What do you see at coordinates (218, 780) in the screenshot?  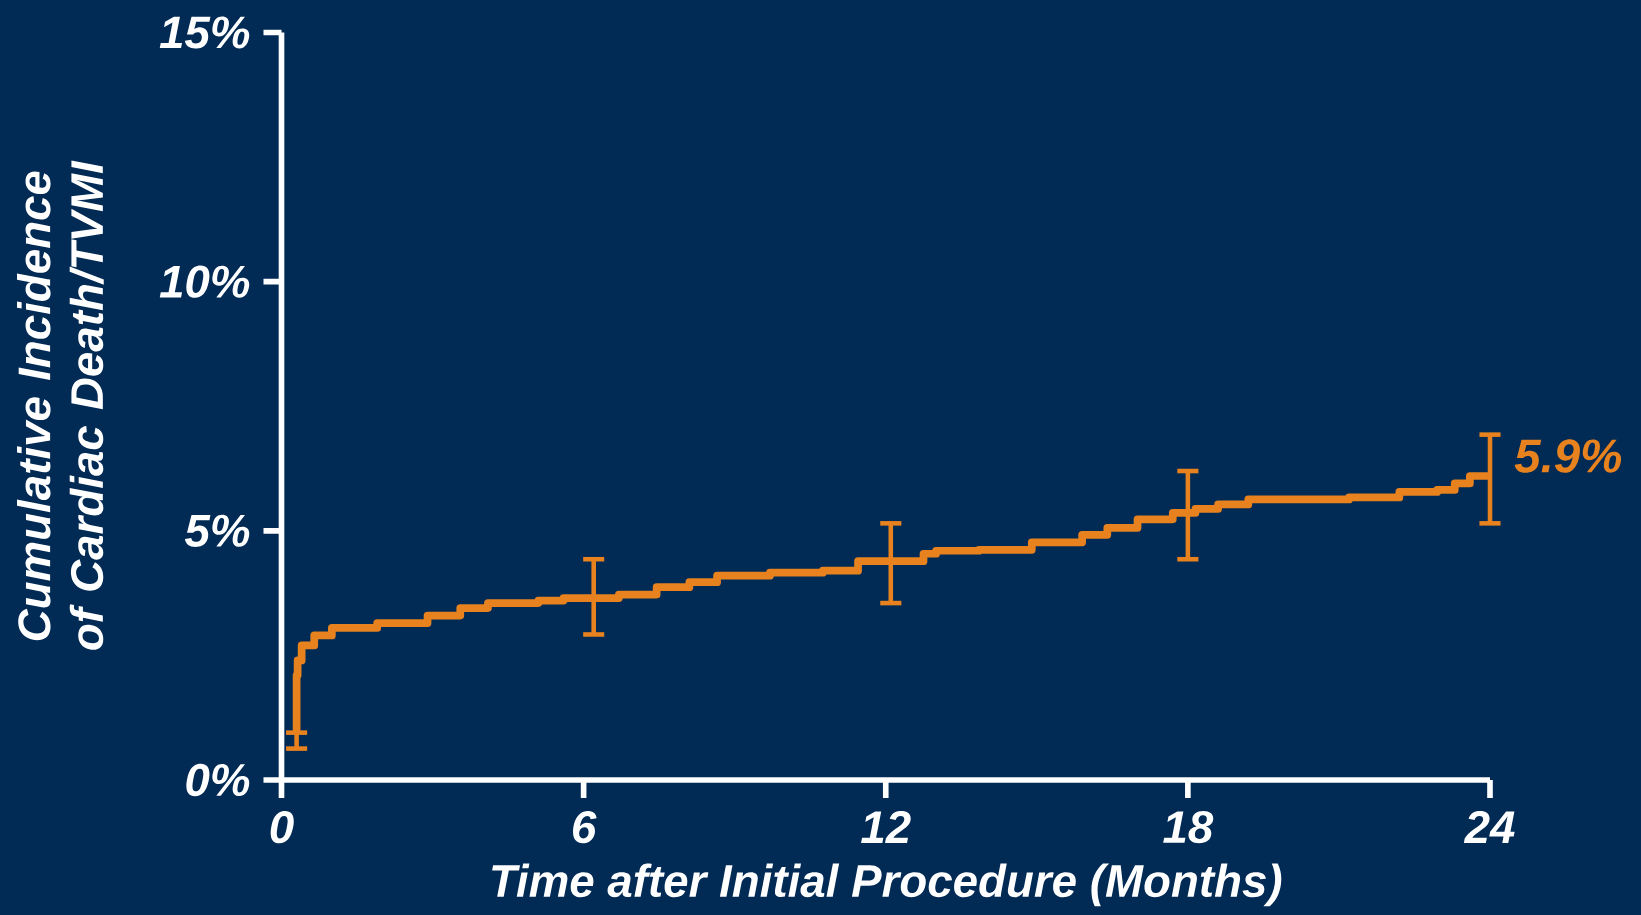 I see `y-tick-label: 0%` at bounding box center [218, 780].